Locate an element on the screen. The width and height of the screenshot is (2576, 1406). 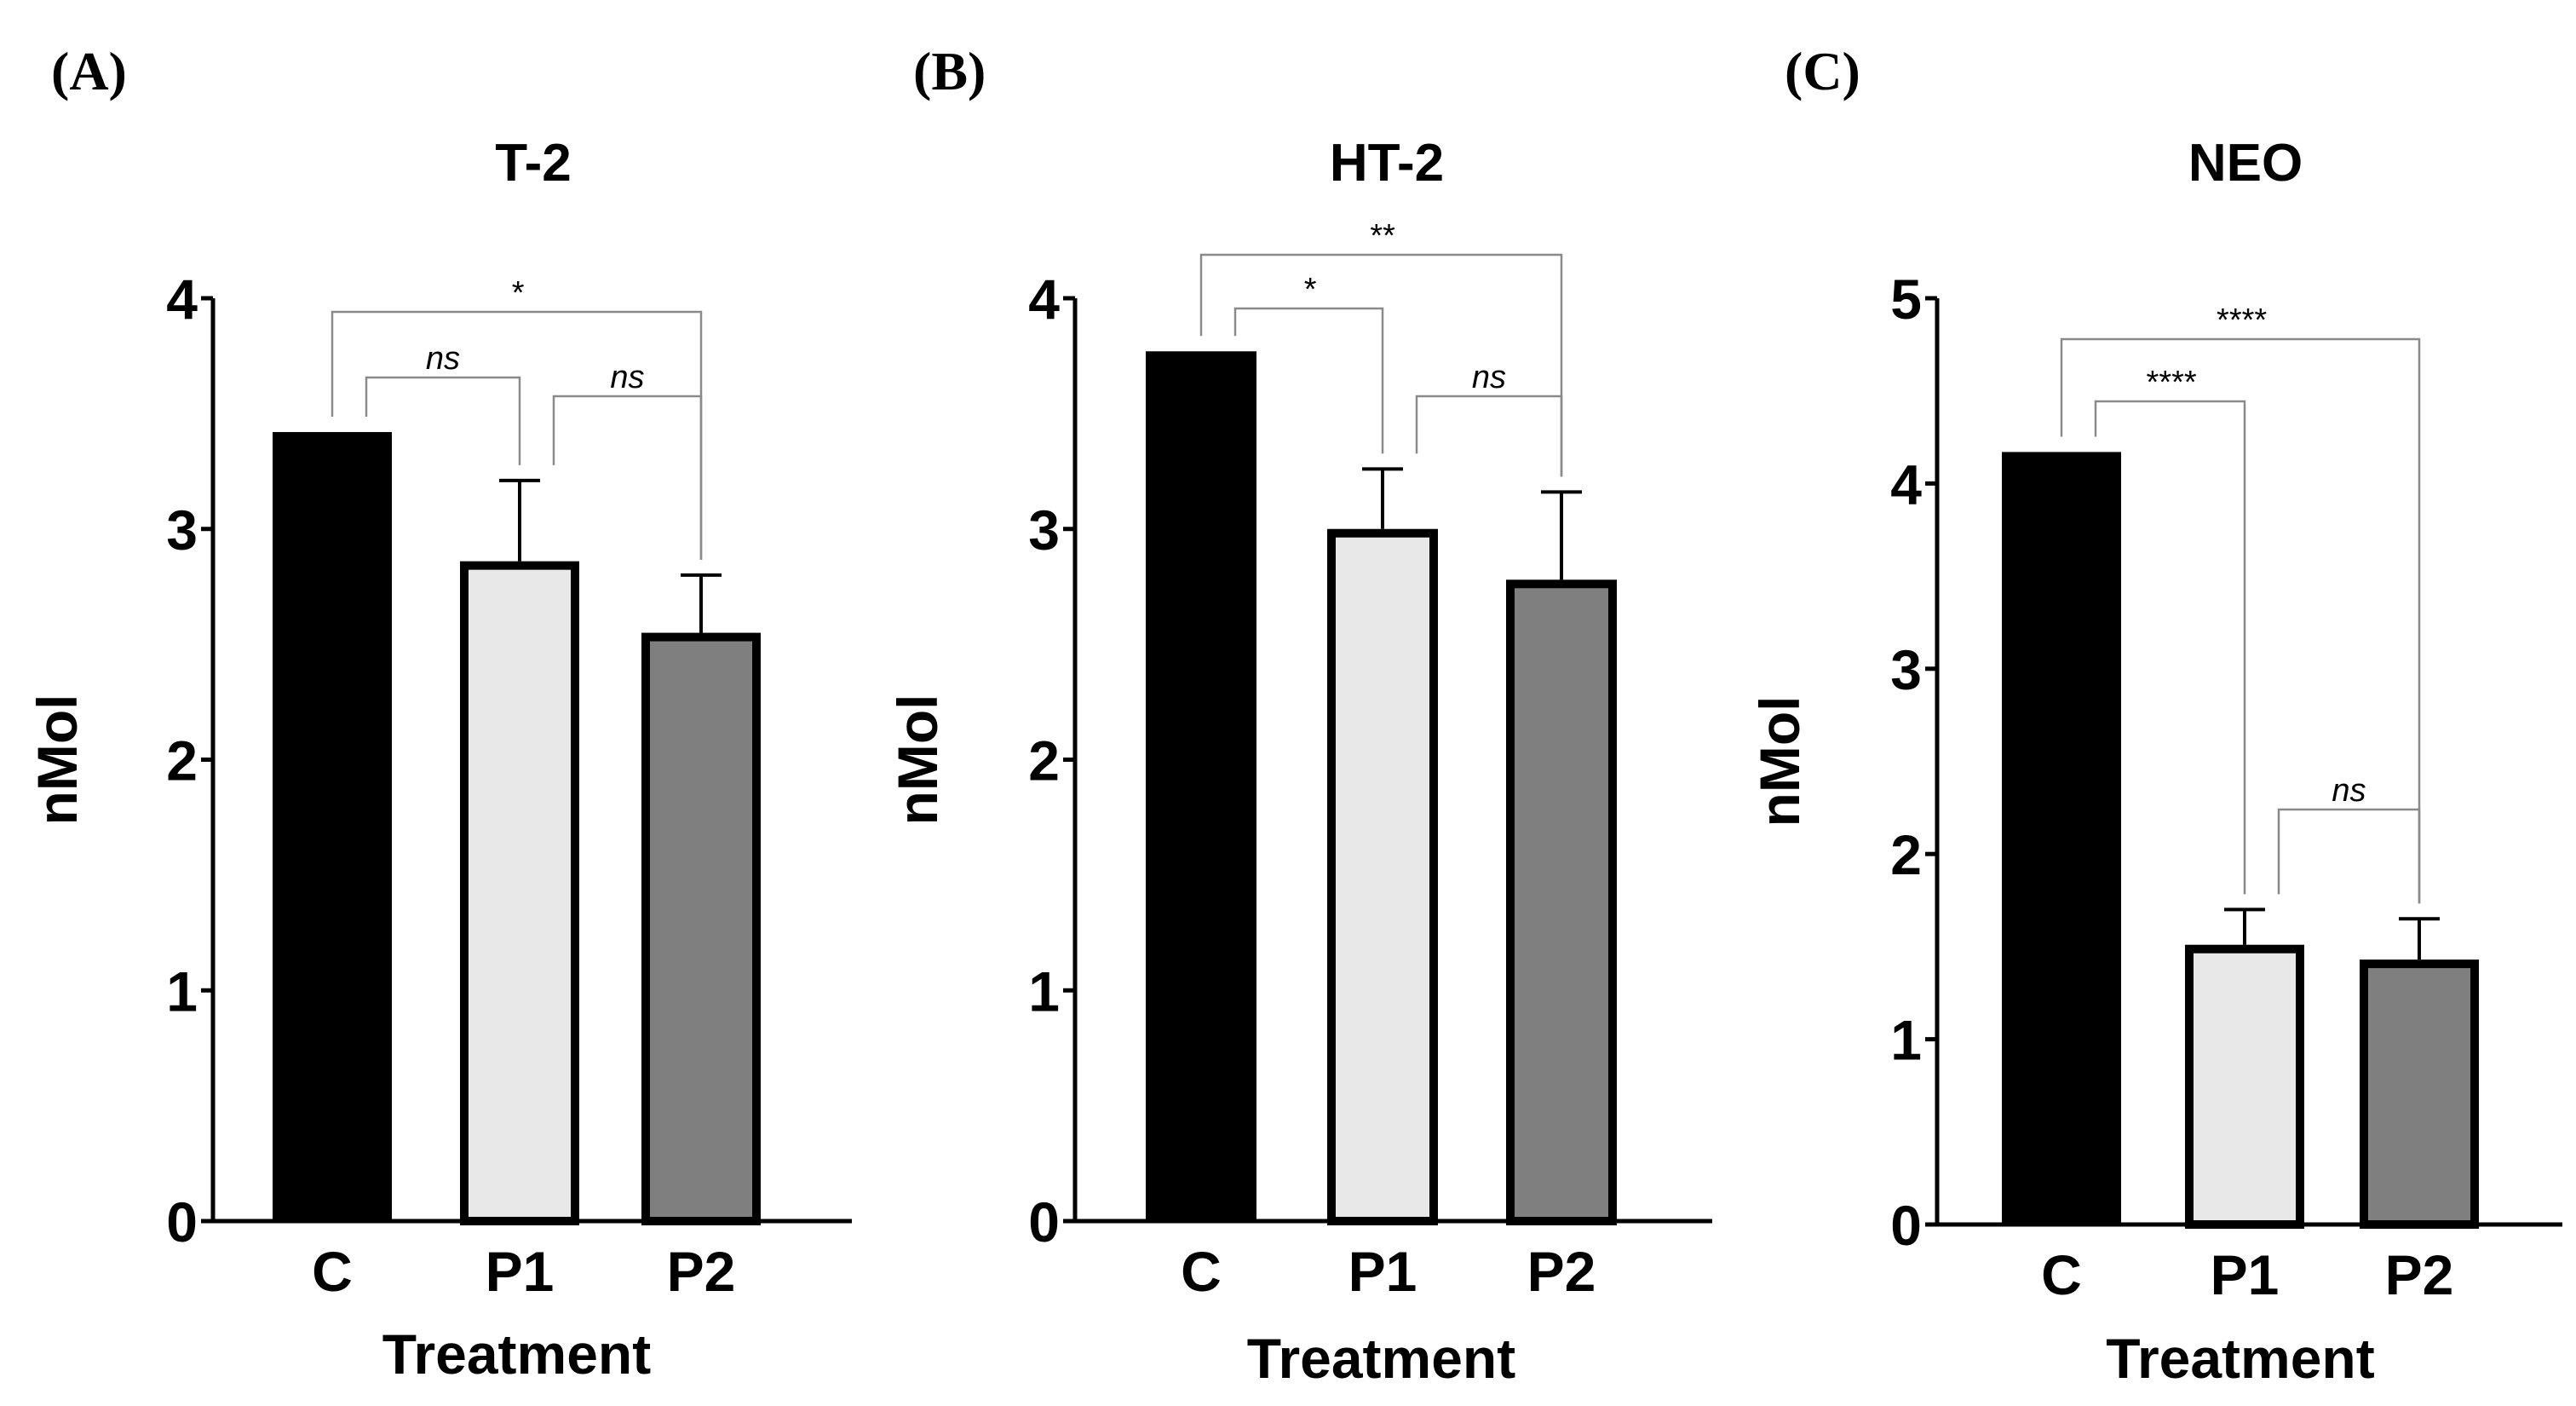
panel-label: (B) is located at coordinates (949, 71).